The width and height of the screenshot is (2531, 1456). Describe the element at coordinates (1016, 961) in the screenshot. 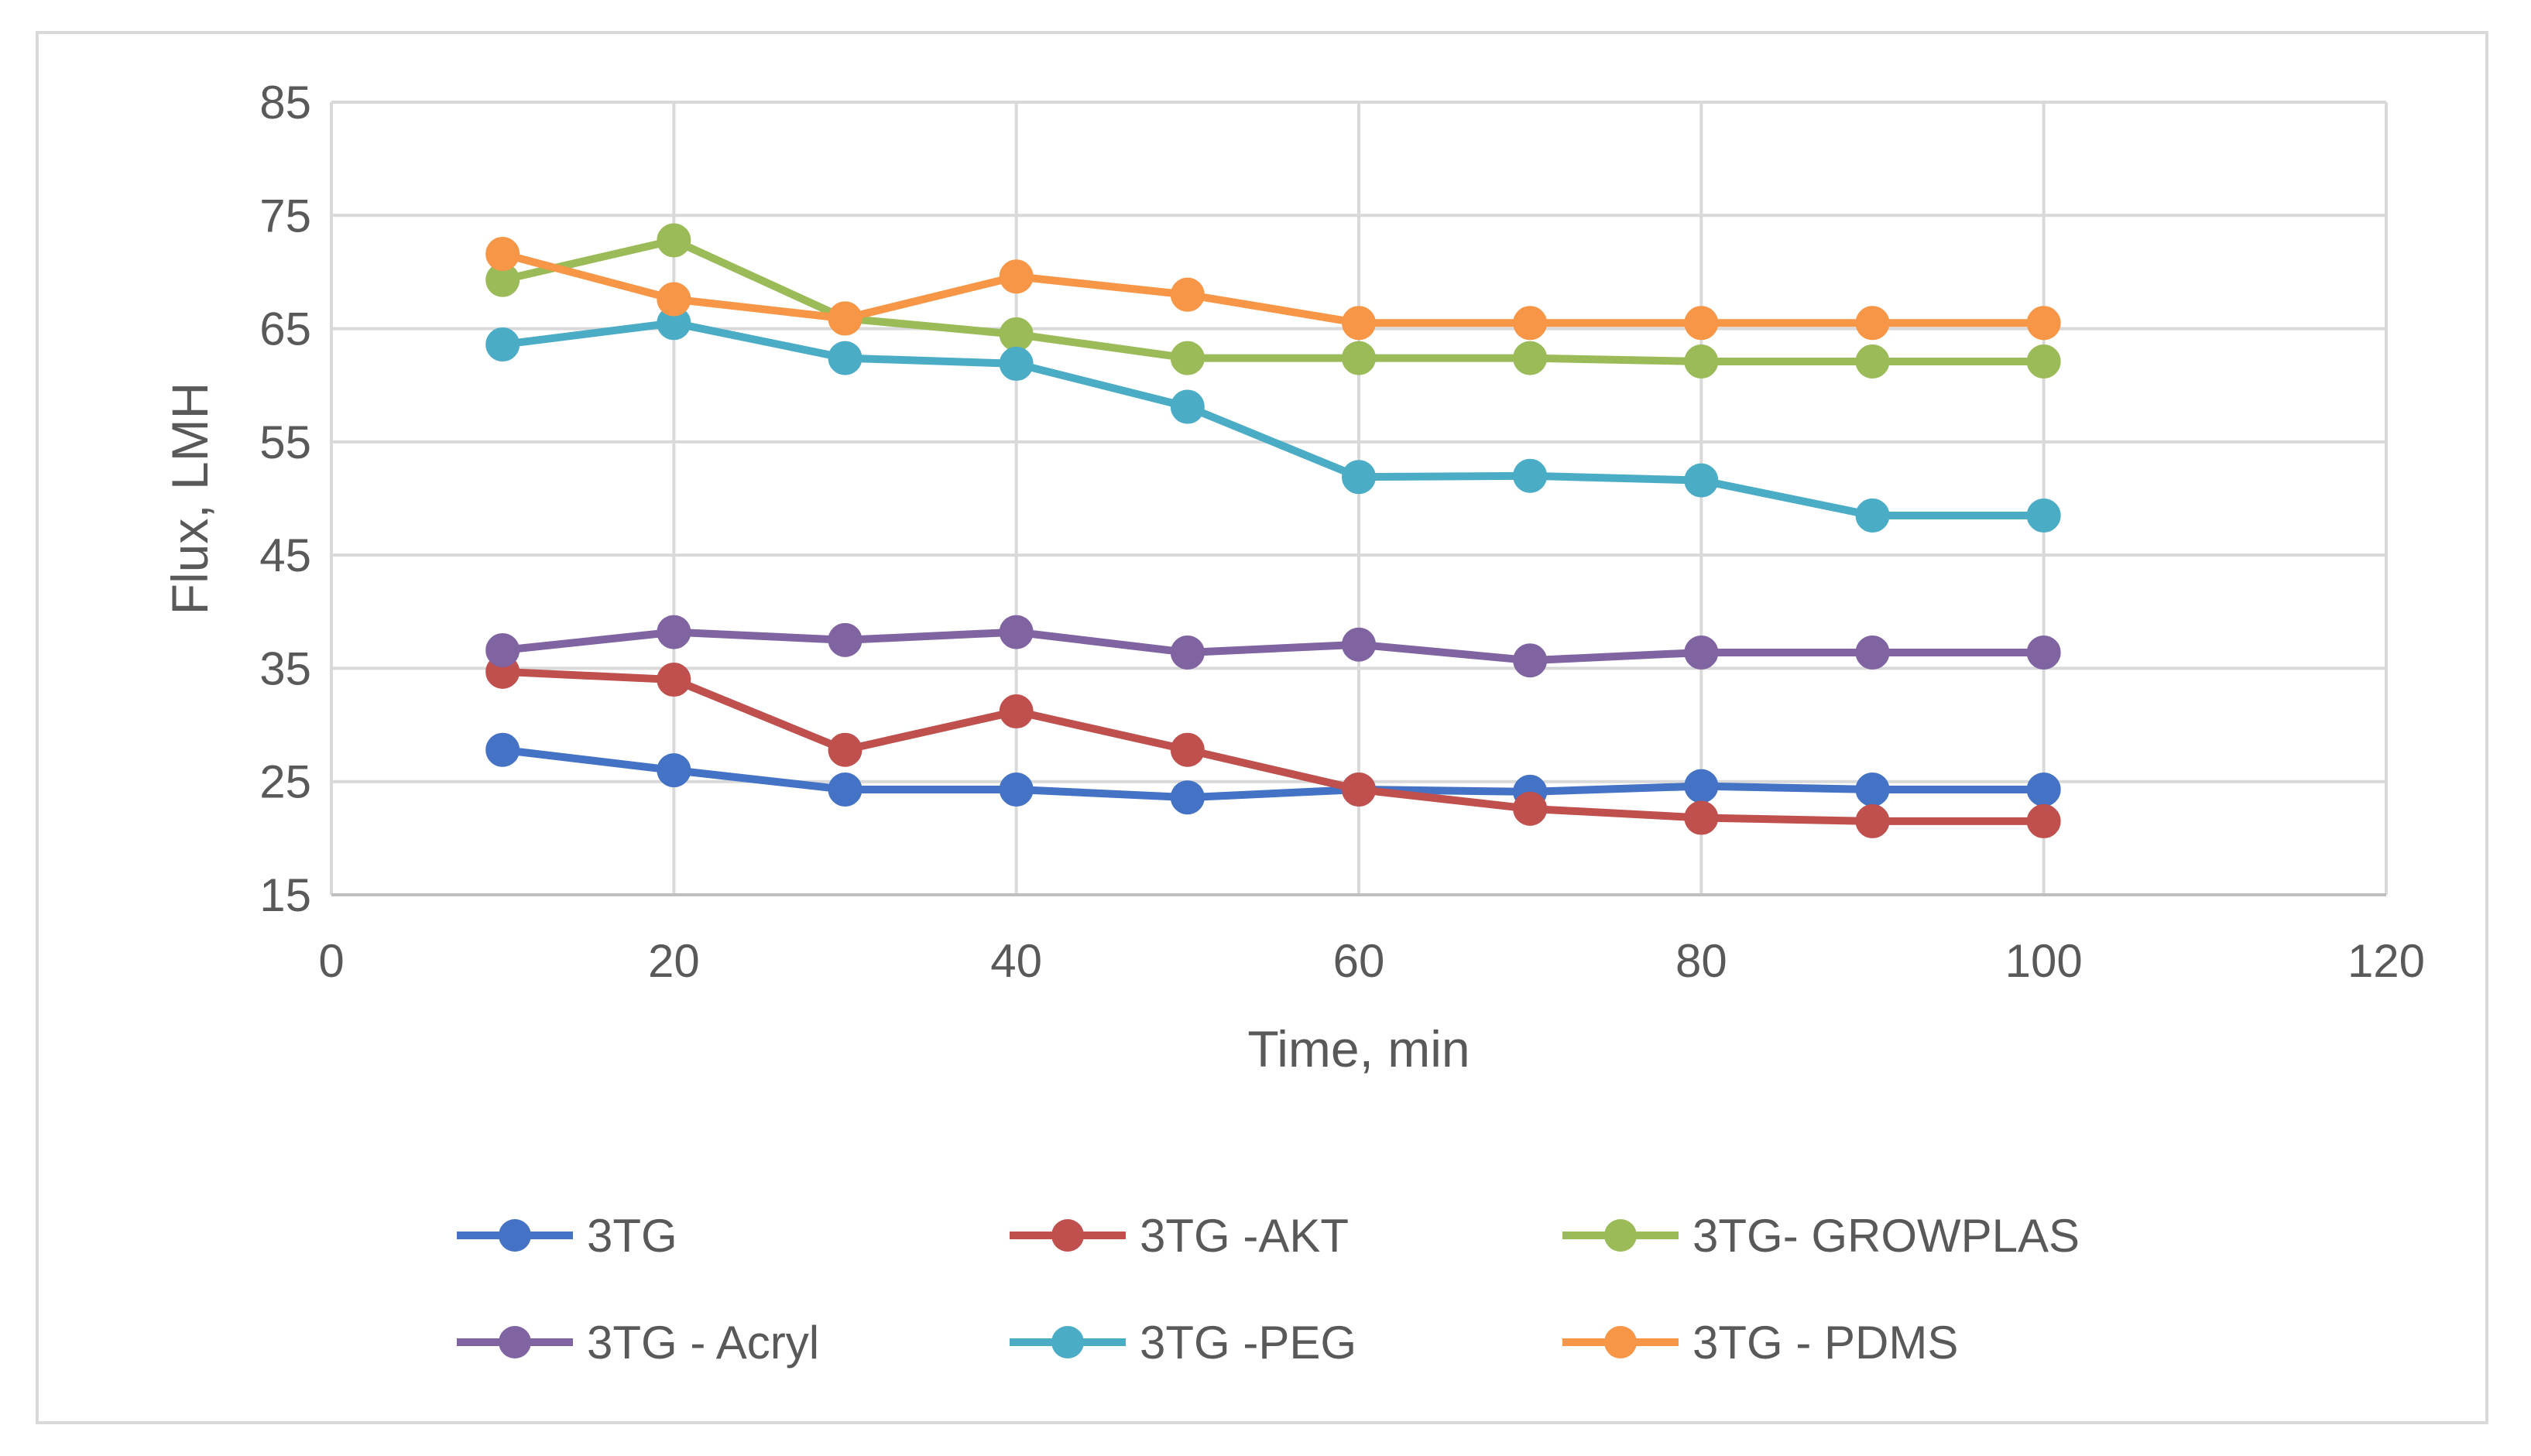

I see `x-tick-label: 40` at that location.